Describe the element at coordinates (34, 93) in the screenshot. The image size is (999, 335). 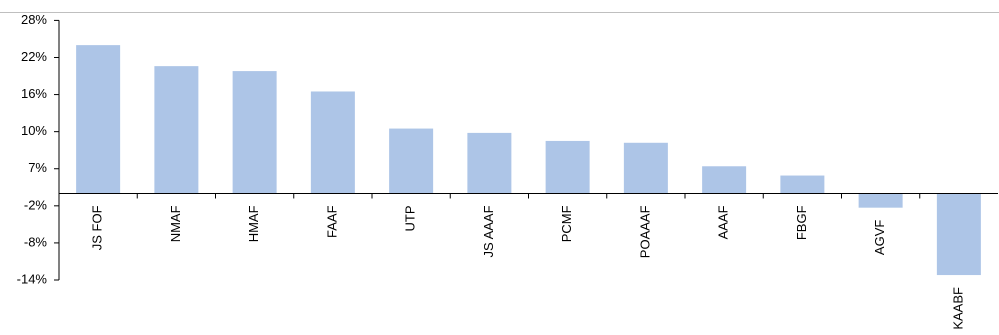
I see `y-tick-label: 16%` at that location.